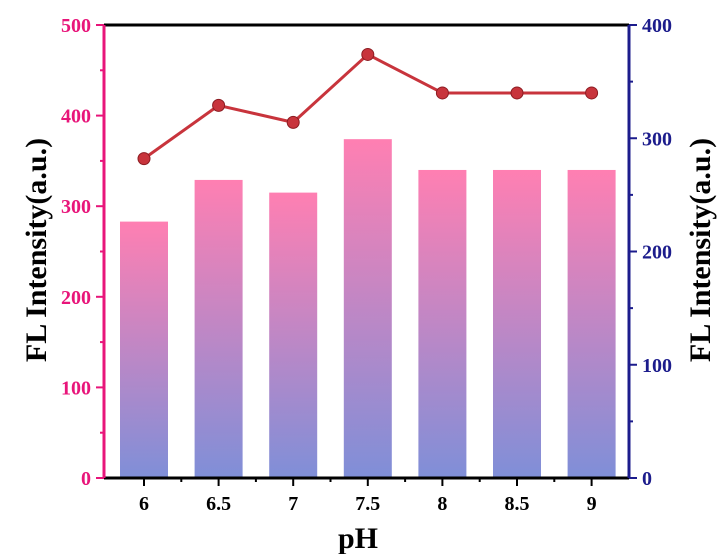 Image resolution: width=721 pixels, height=554 pixels. Describe the element at coordinates (144, 504) in the screenshot. I see `x-tick-label-6: 6` at that location.